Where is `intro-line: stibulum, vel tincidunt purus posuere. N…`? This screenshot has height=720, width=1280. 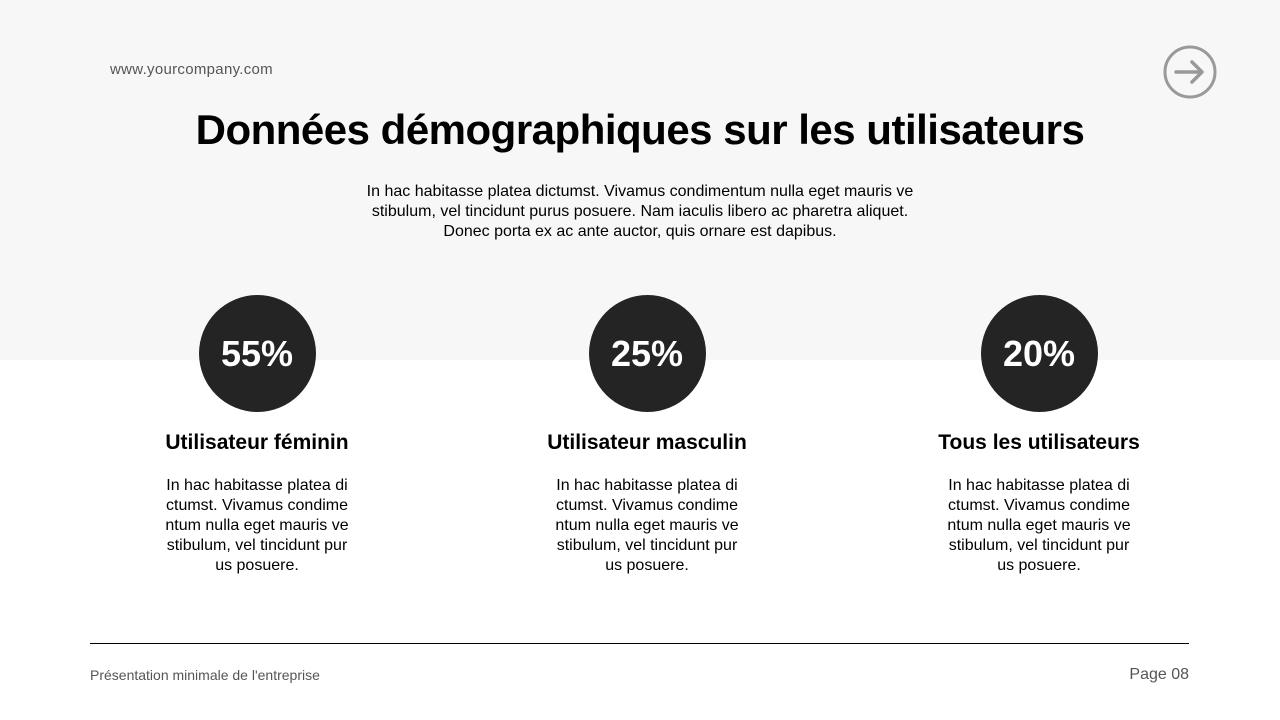 intro-line: stibulum, vel tincidunt purus posuere. N… is located at coordinates (640, 211).